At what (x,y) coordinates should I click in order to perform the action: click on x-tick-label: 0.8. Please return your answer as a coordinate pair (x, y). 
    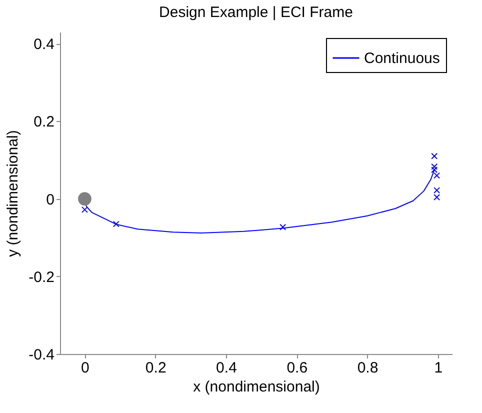
    Looking at the image, I should click on (367, 368).